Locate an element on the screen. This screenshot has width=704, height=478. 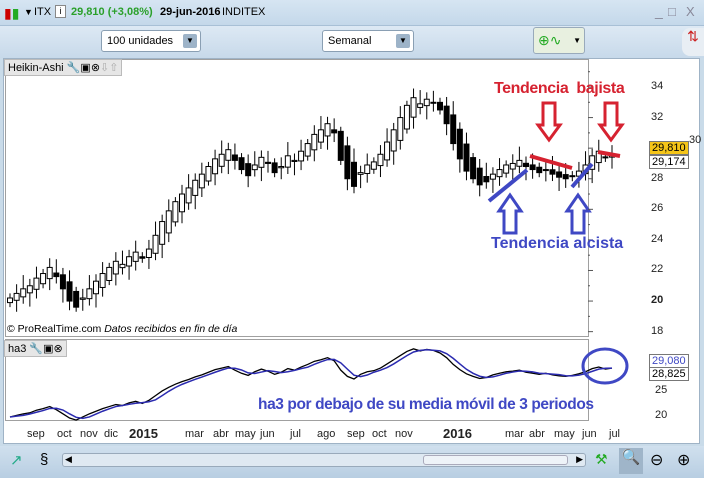
toolbar: 100 unidades ▼ Semanal ▼ ⊕∿ ▼ ⇅ is located at coordinates (352, 42).